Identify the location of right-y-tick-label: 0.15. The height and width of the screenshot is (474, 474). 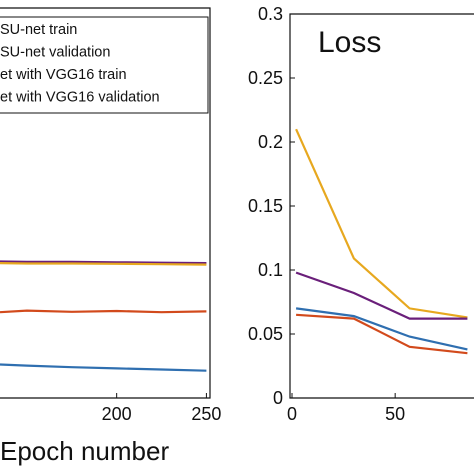
(265, 206).